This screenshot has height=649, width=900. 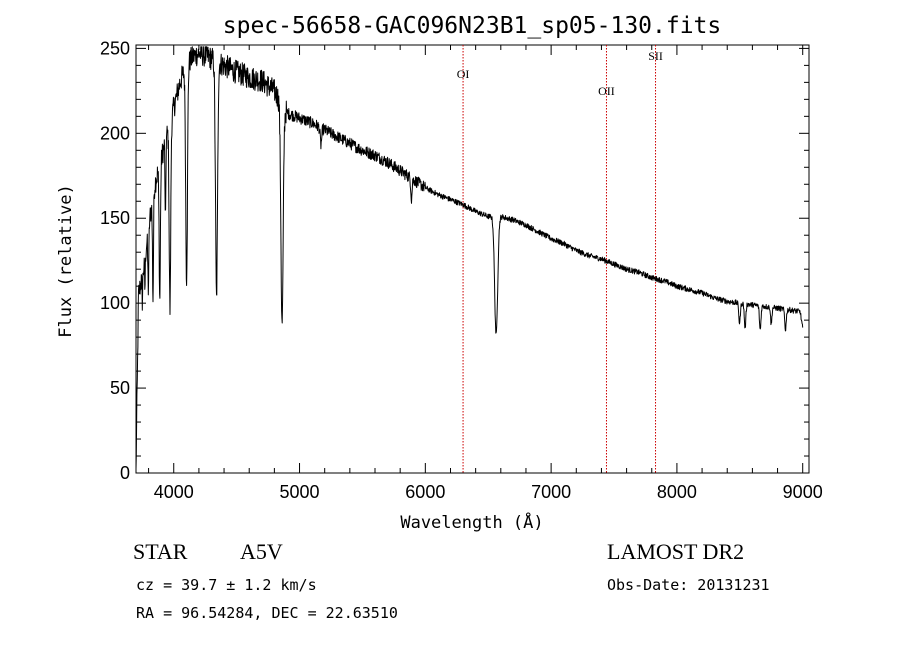 I want to click on x-tick-label: 6000, so click(x=425, y=492).